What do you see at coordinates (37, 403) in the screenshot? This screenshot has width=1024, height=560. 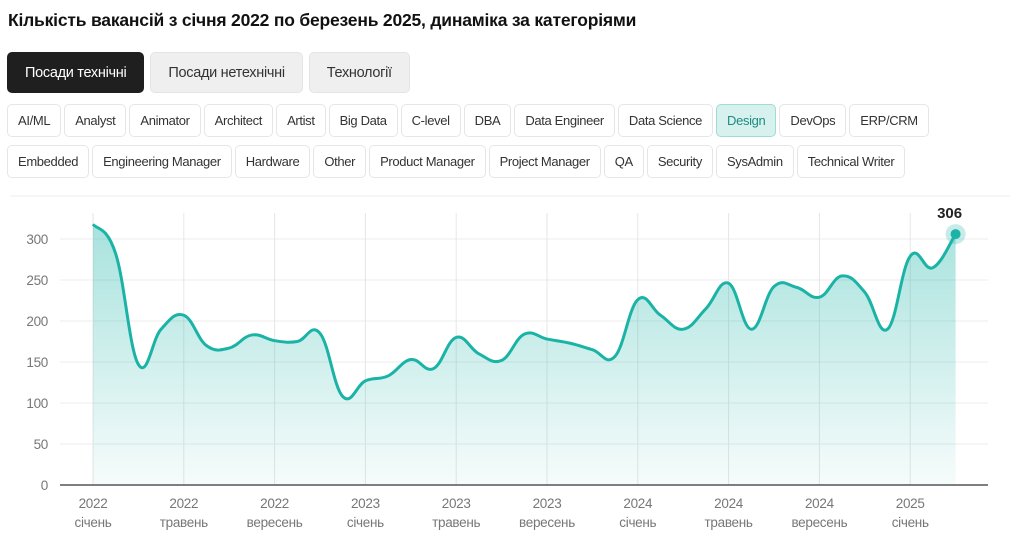 I see `y-tick-label: 100` at bounding box center [37, 403].